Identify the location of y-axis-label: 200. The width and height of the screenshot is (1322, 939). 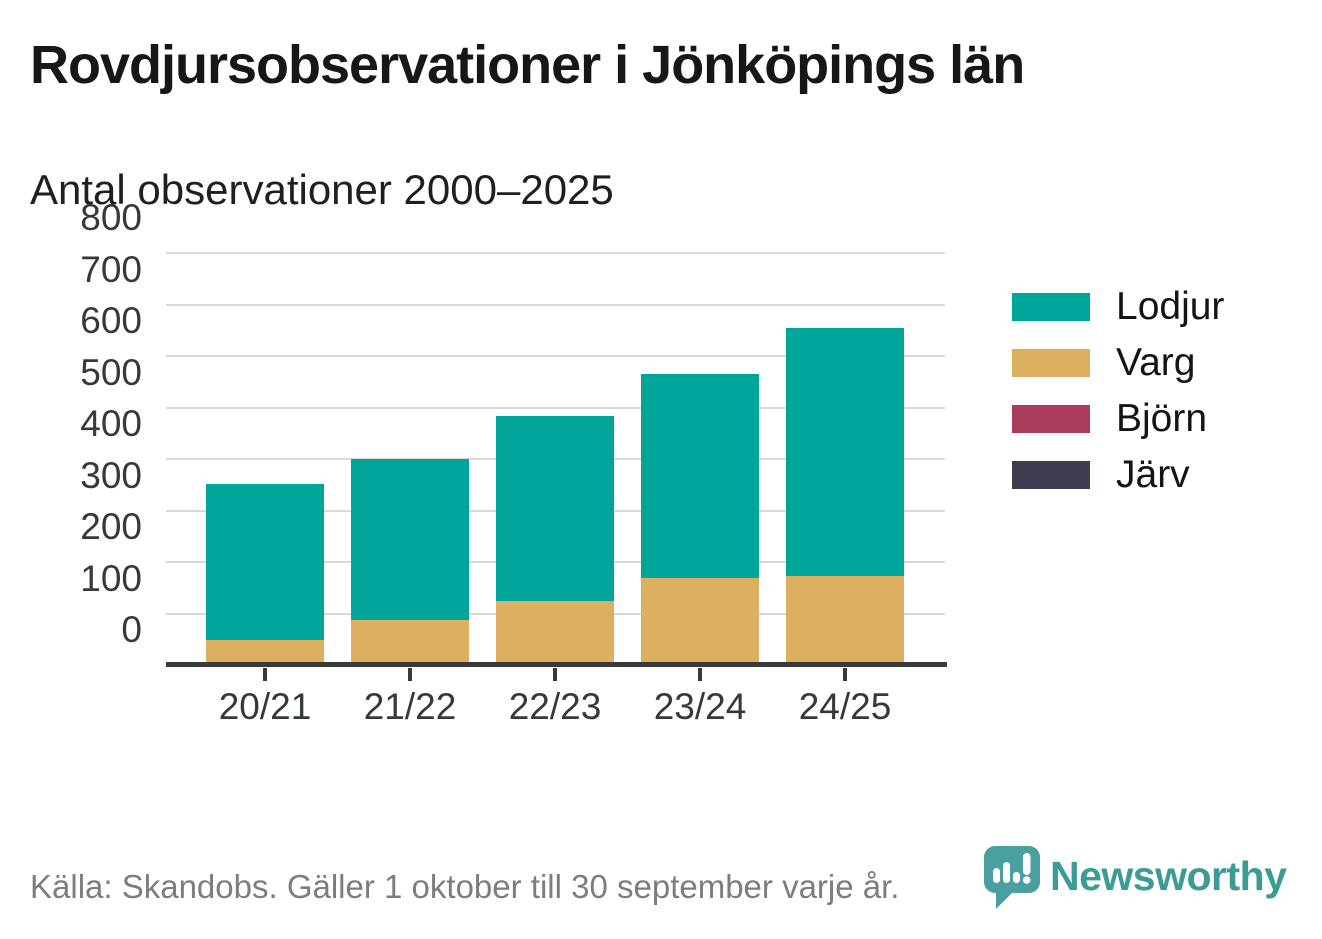
(111, 526).